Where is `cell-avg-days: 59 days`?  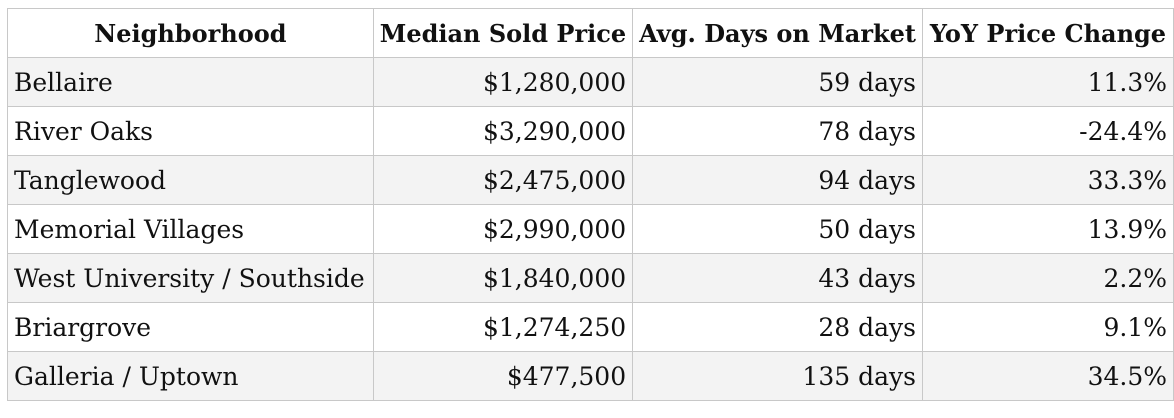
cell-avg-days: 59 days is located at coordinates (777, 82).